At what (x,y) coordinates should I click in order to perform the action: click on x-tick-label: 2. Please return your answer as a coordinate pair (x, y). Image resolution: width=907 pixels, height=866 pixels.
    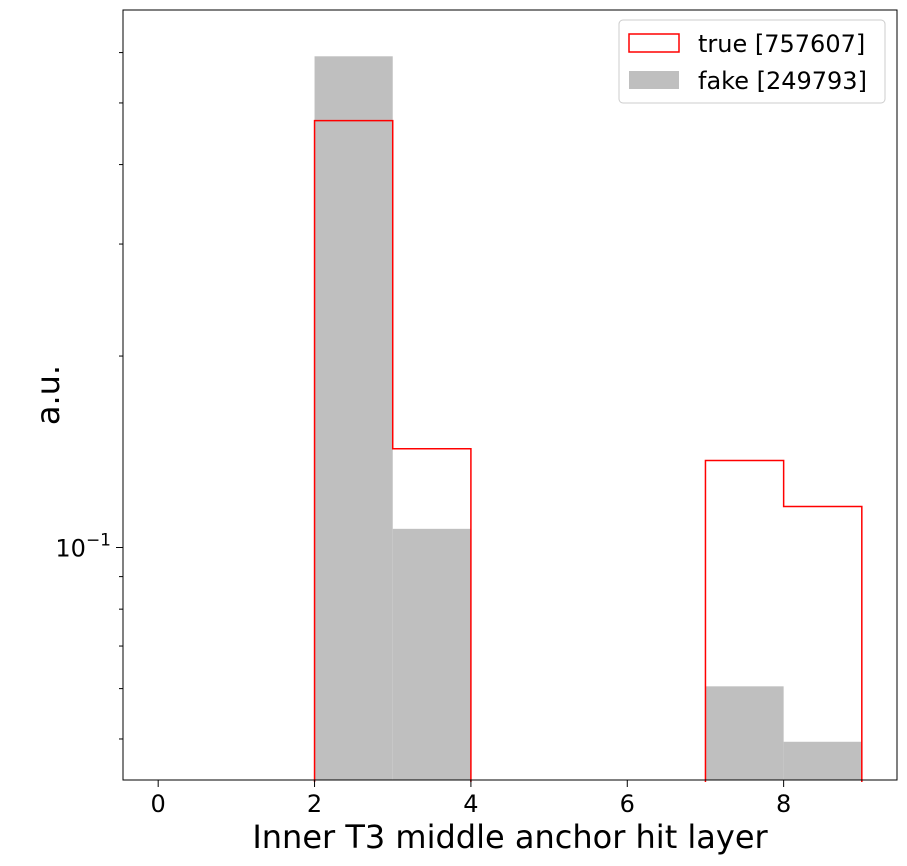
    Looking at the image, I should click on (314, 804).